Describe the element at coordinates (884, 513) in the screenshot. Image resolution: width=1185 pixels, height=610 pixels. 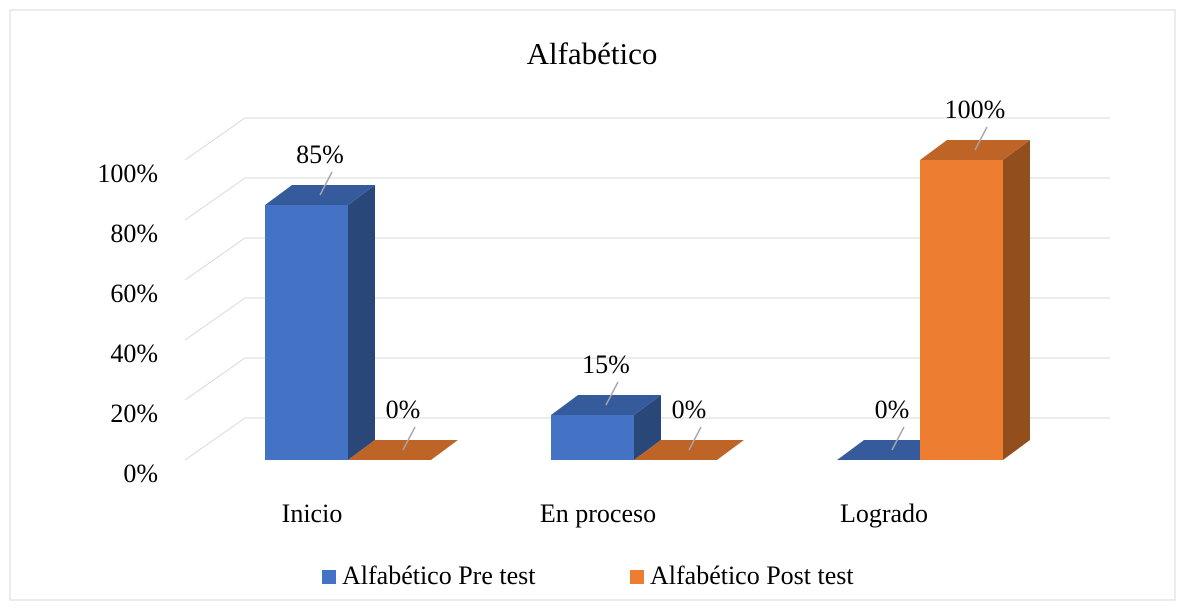
I see `x-tick-label: Logrado` at that location.